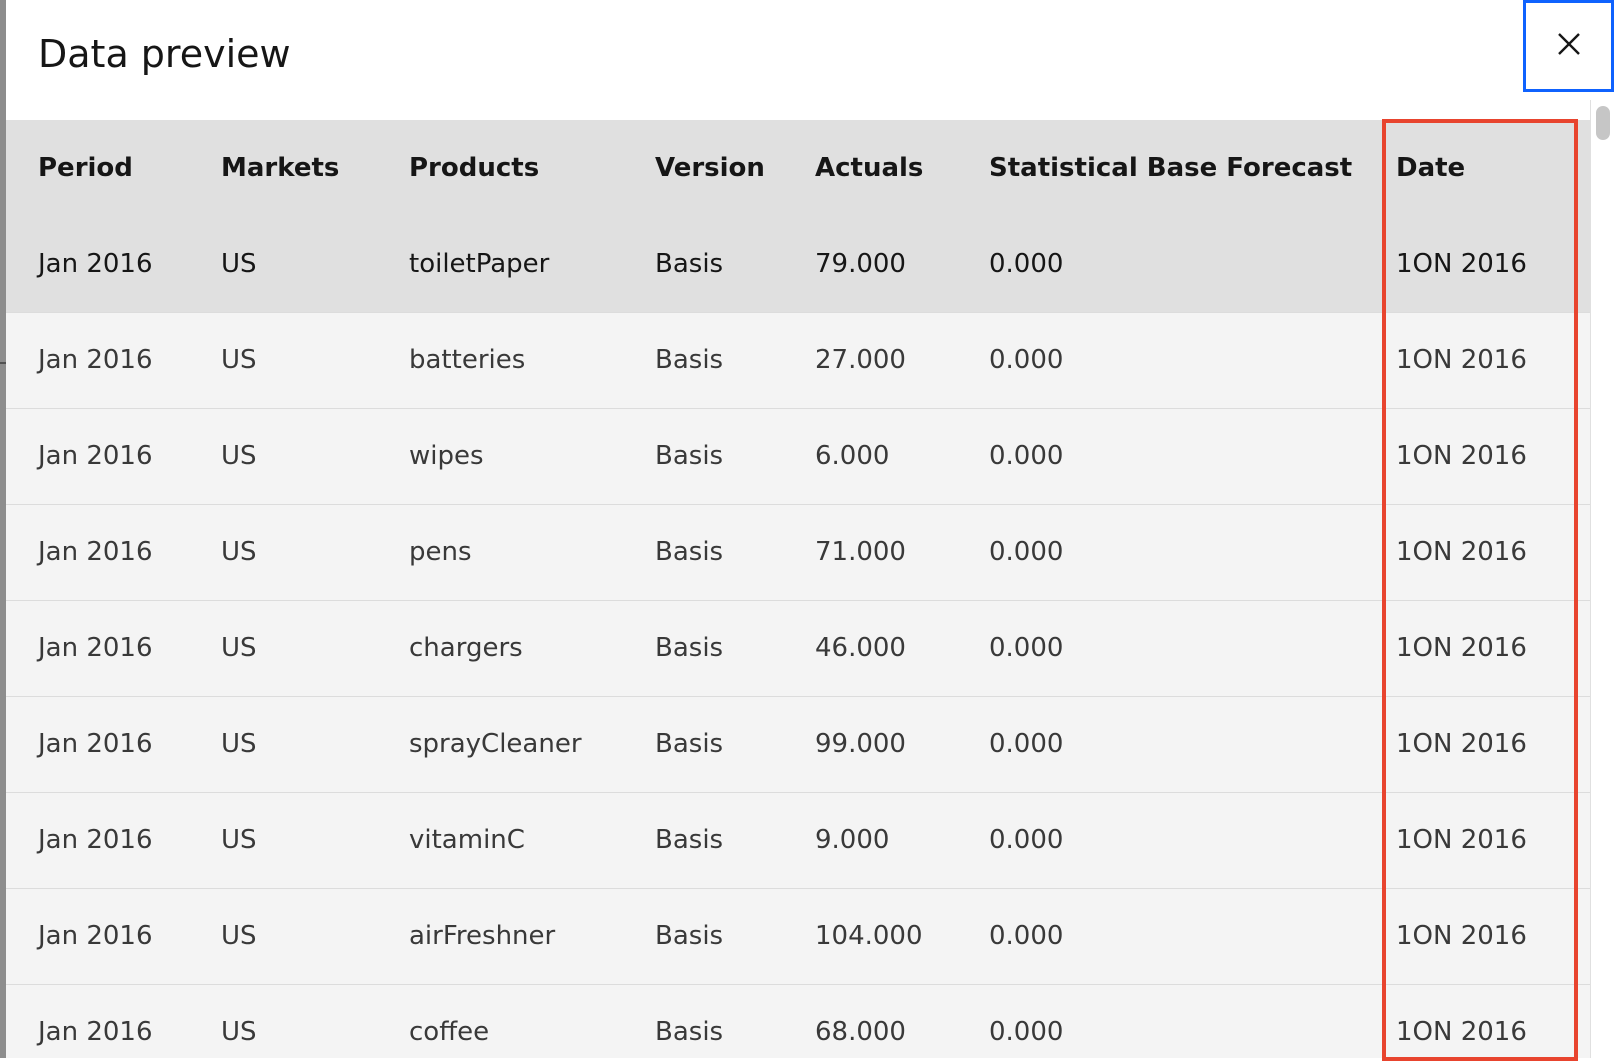 This screenshot has width=1614, height=1061. What do you see at coordinates (500, 647) in the screenshot?
I see `cell-products: chargers` at bounding box center [500, 647].